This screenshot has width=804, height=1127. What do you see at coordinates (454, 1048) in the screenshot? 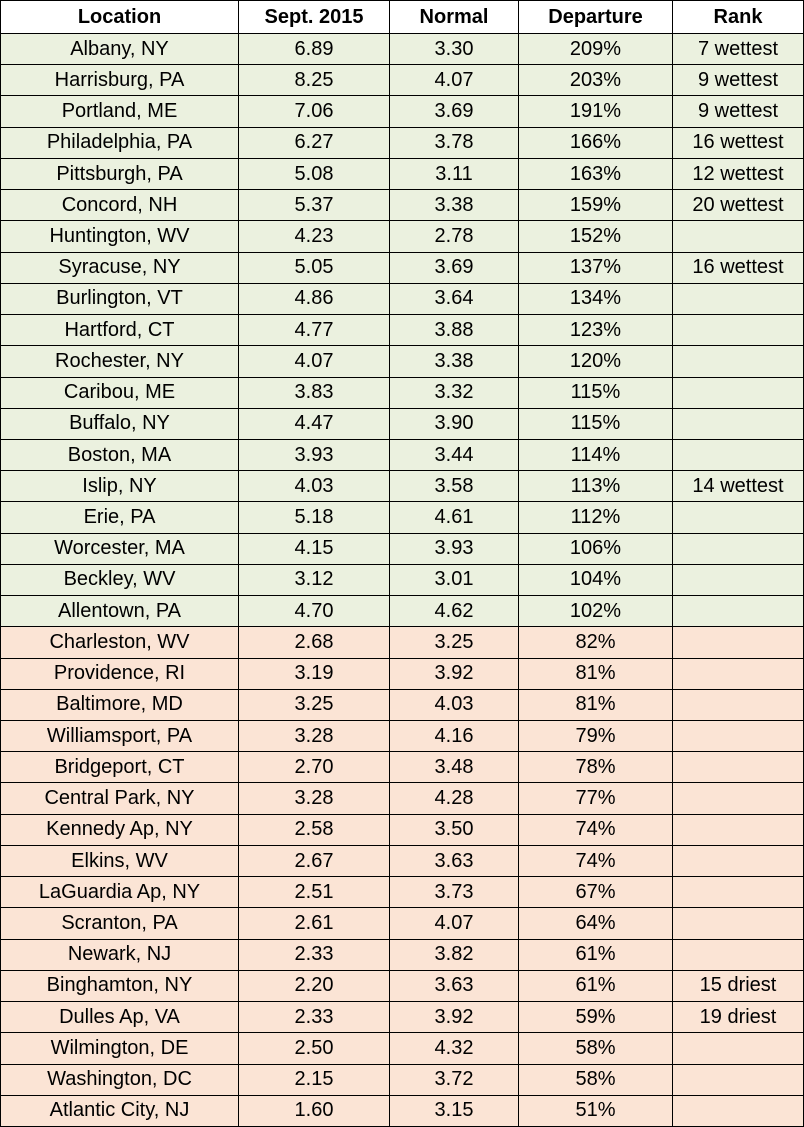
I see `table-cell: 4.32` at bounding box center [454, 1048].